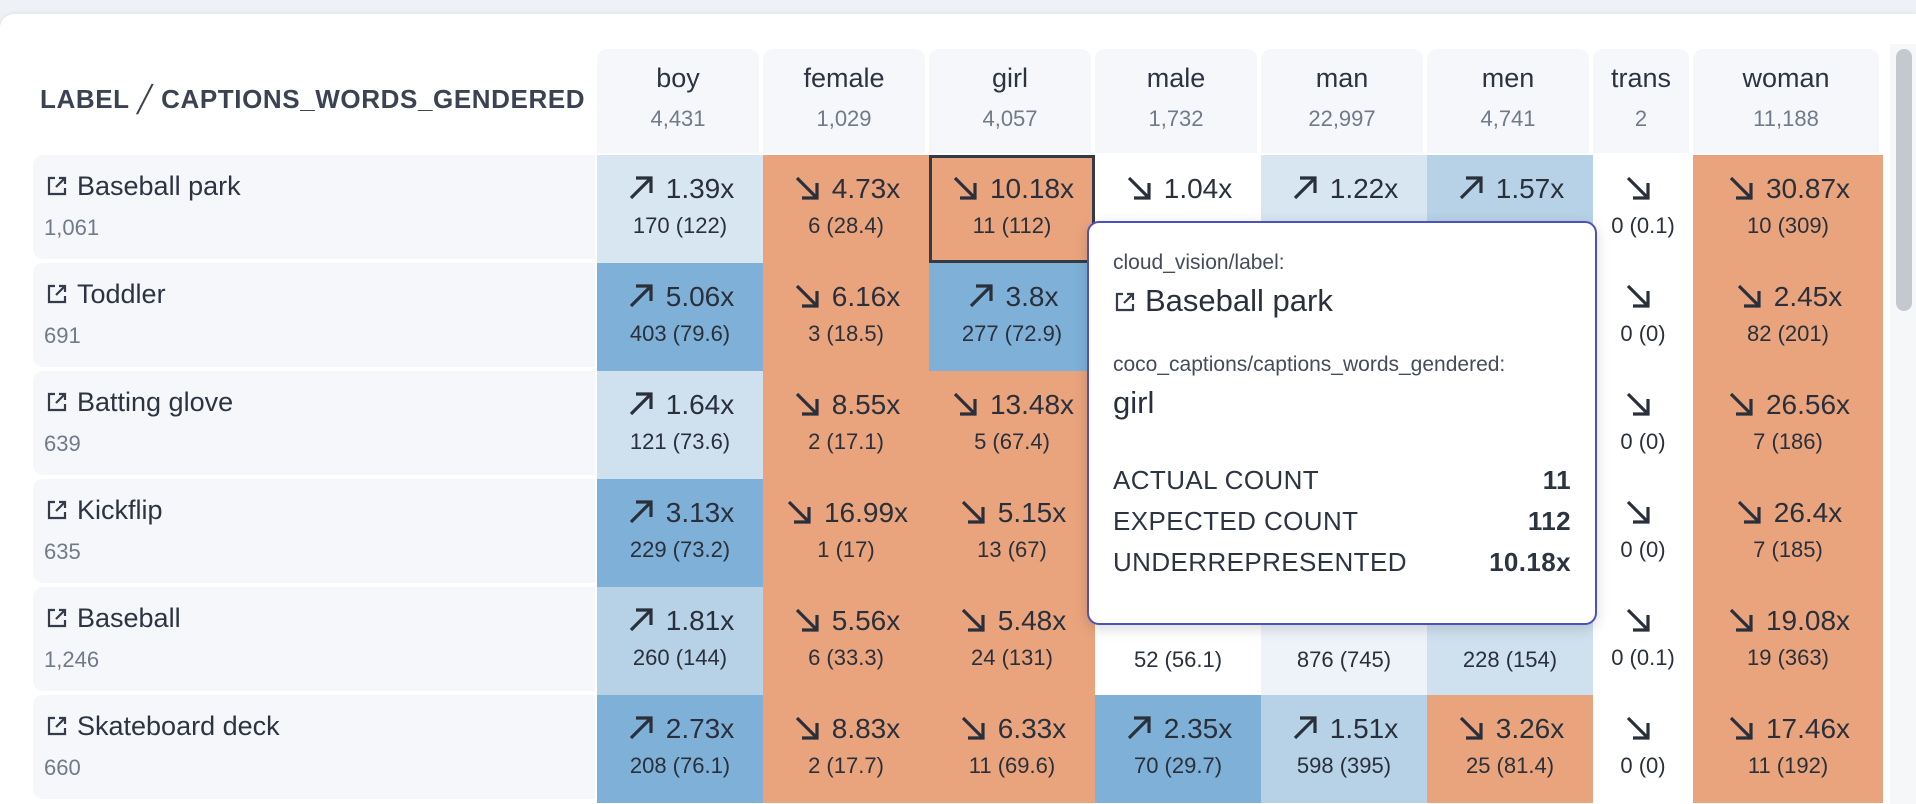 This screenshot has width=1916, height=804. I want to click on matrix-cell: 19.08x 19 (363), so click(1788, 641).